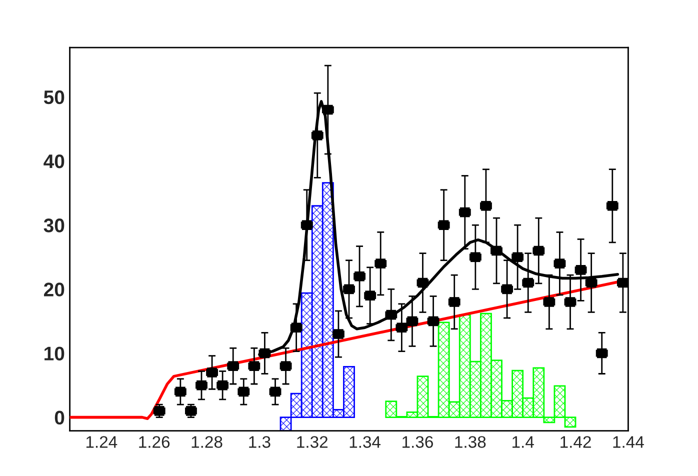  I want to click on x-tick-label: 1.24, so click(102, 442).